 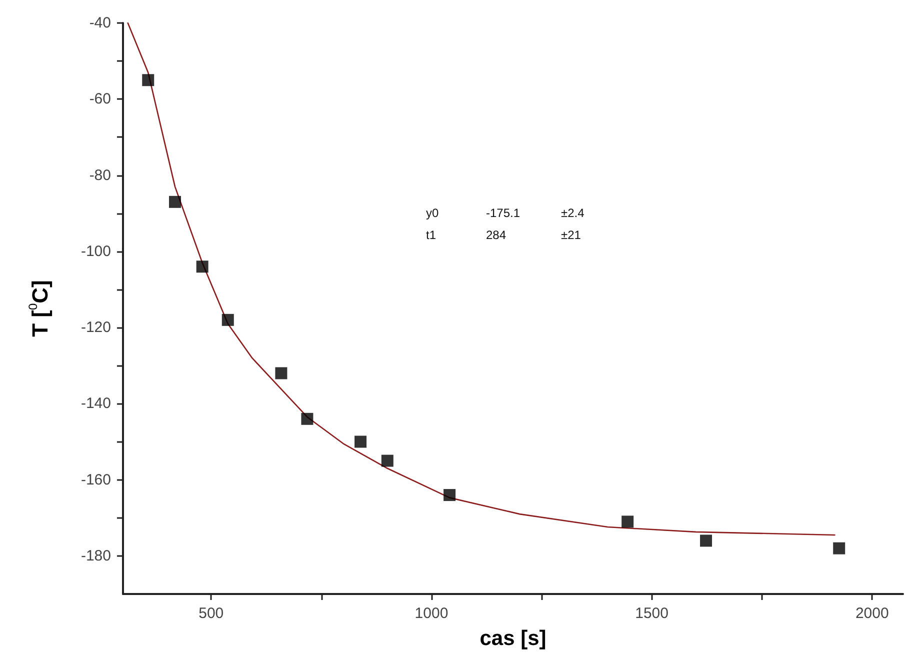 I want to click on annotation: 284, so click(x=496, y=235).